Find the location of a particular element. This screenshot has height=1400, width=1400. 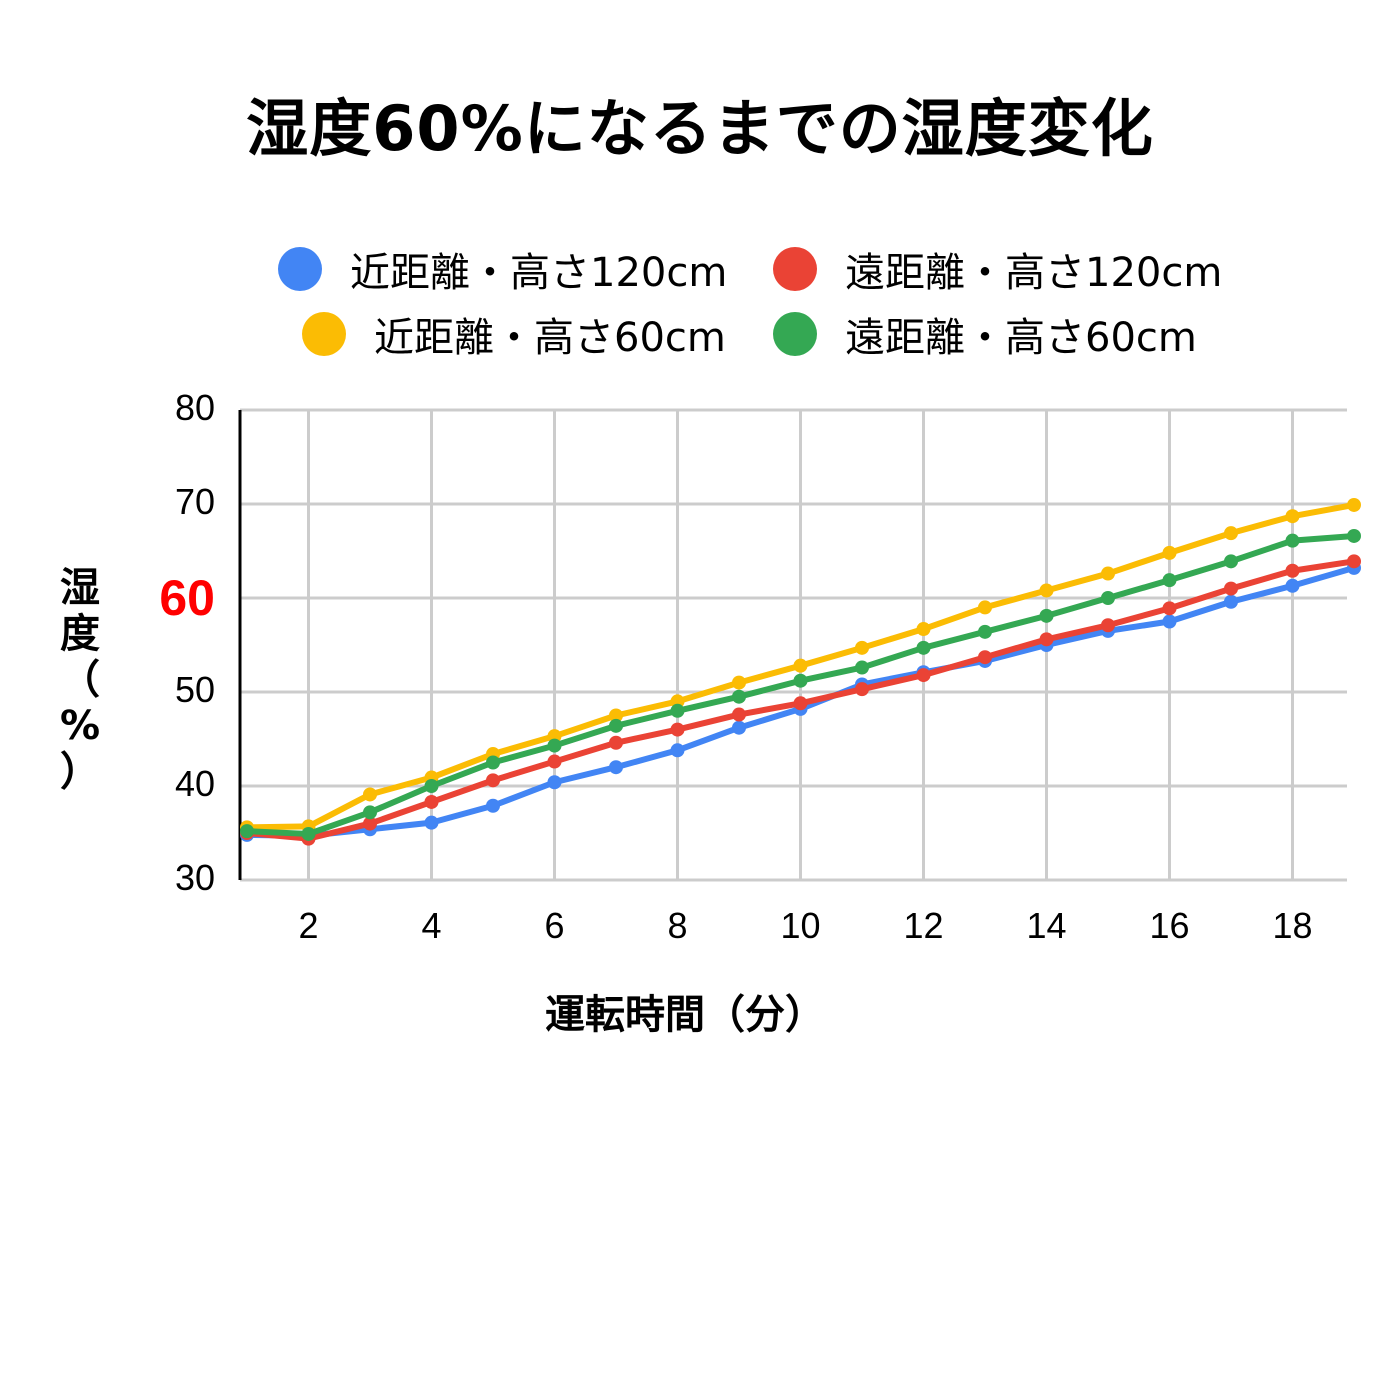

legend-label-far-60: 遠距離・高さ60cm is located at coordinates (1021, 338).